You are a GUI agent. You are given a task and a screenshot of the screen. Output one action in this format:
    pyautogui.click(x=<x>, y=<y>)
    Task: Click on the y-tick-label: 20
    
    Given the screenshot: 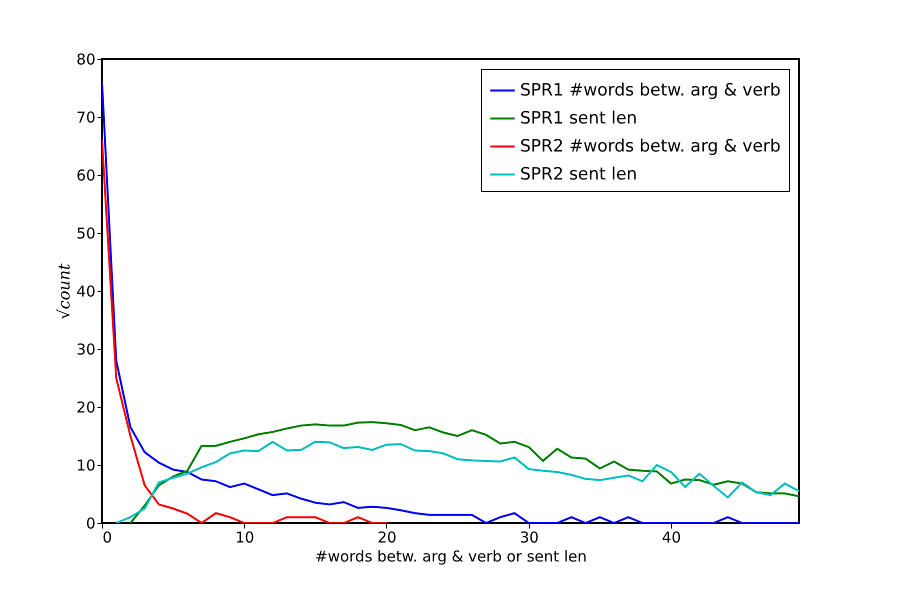 What is the action you would take?
    pyautogui.click(x=86, y=407)
    